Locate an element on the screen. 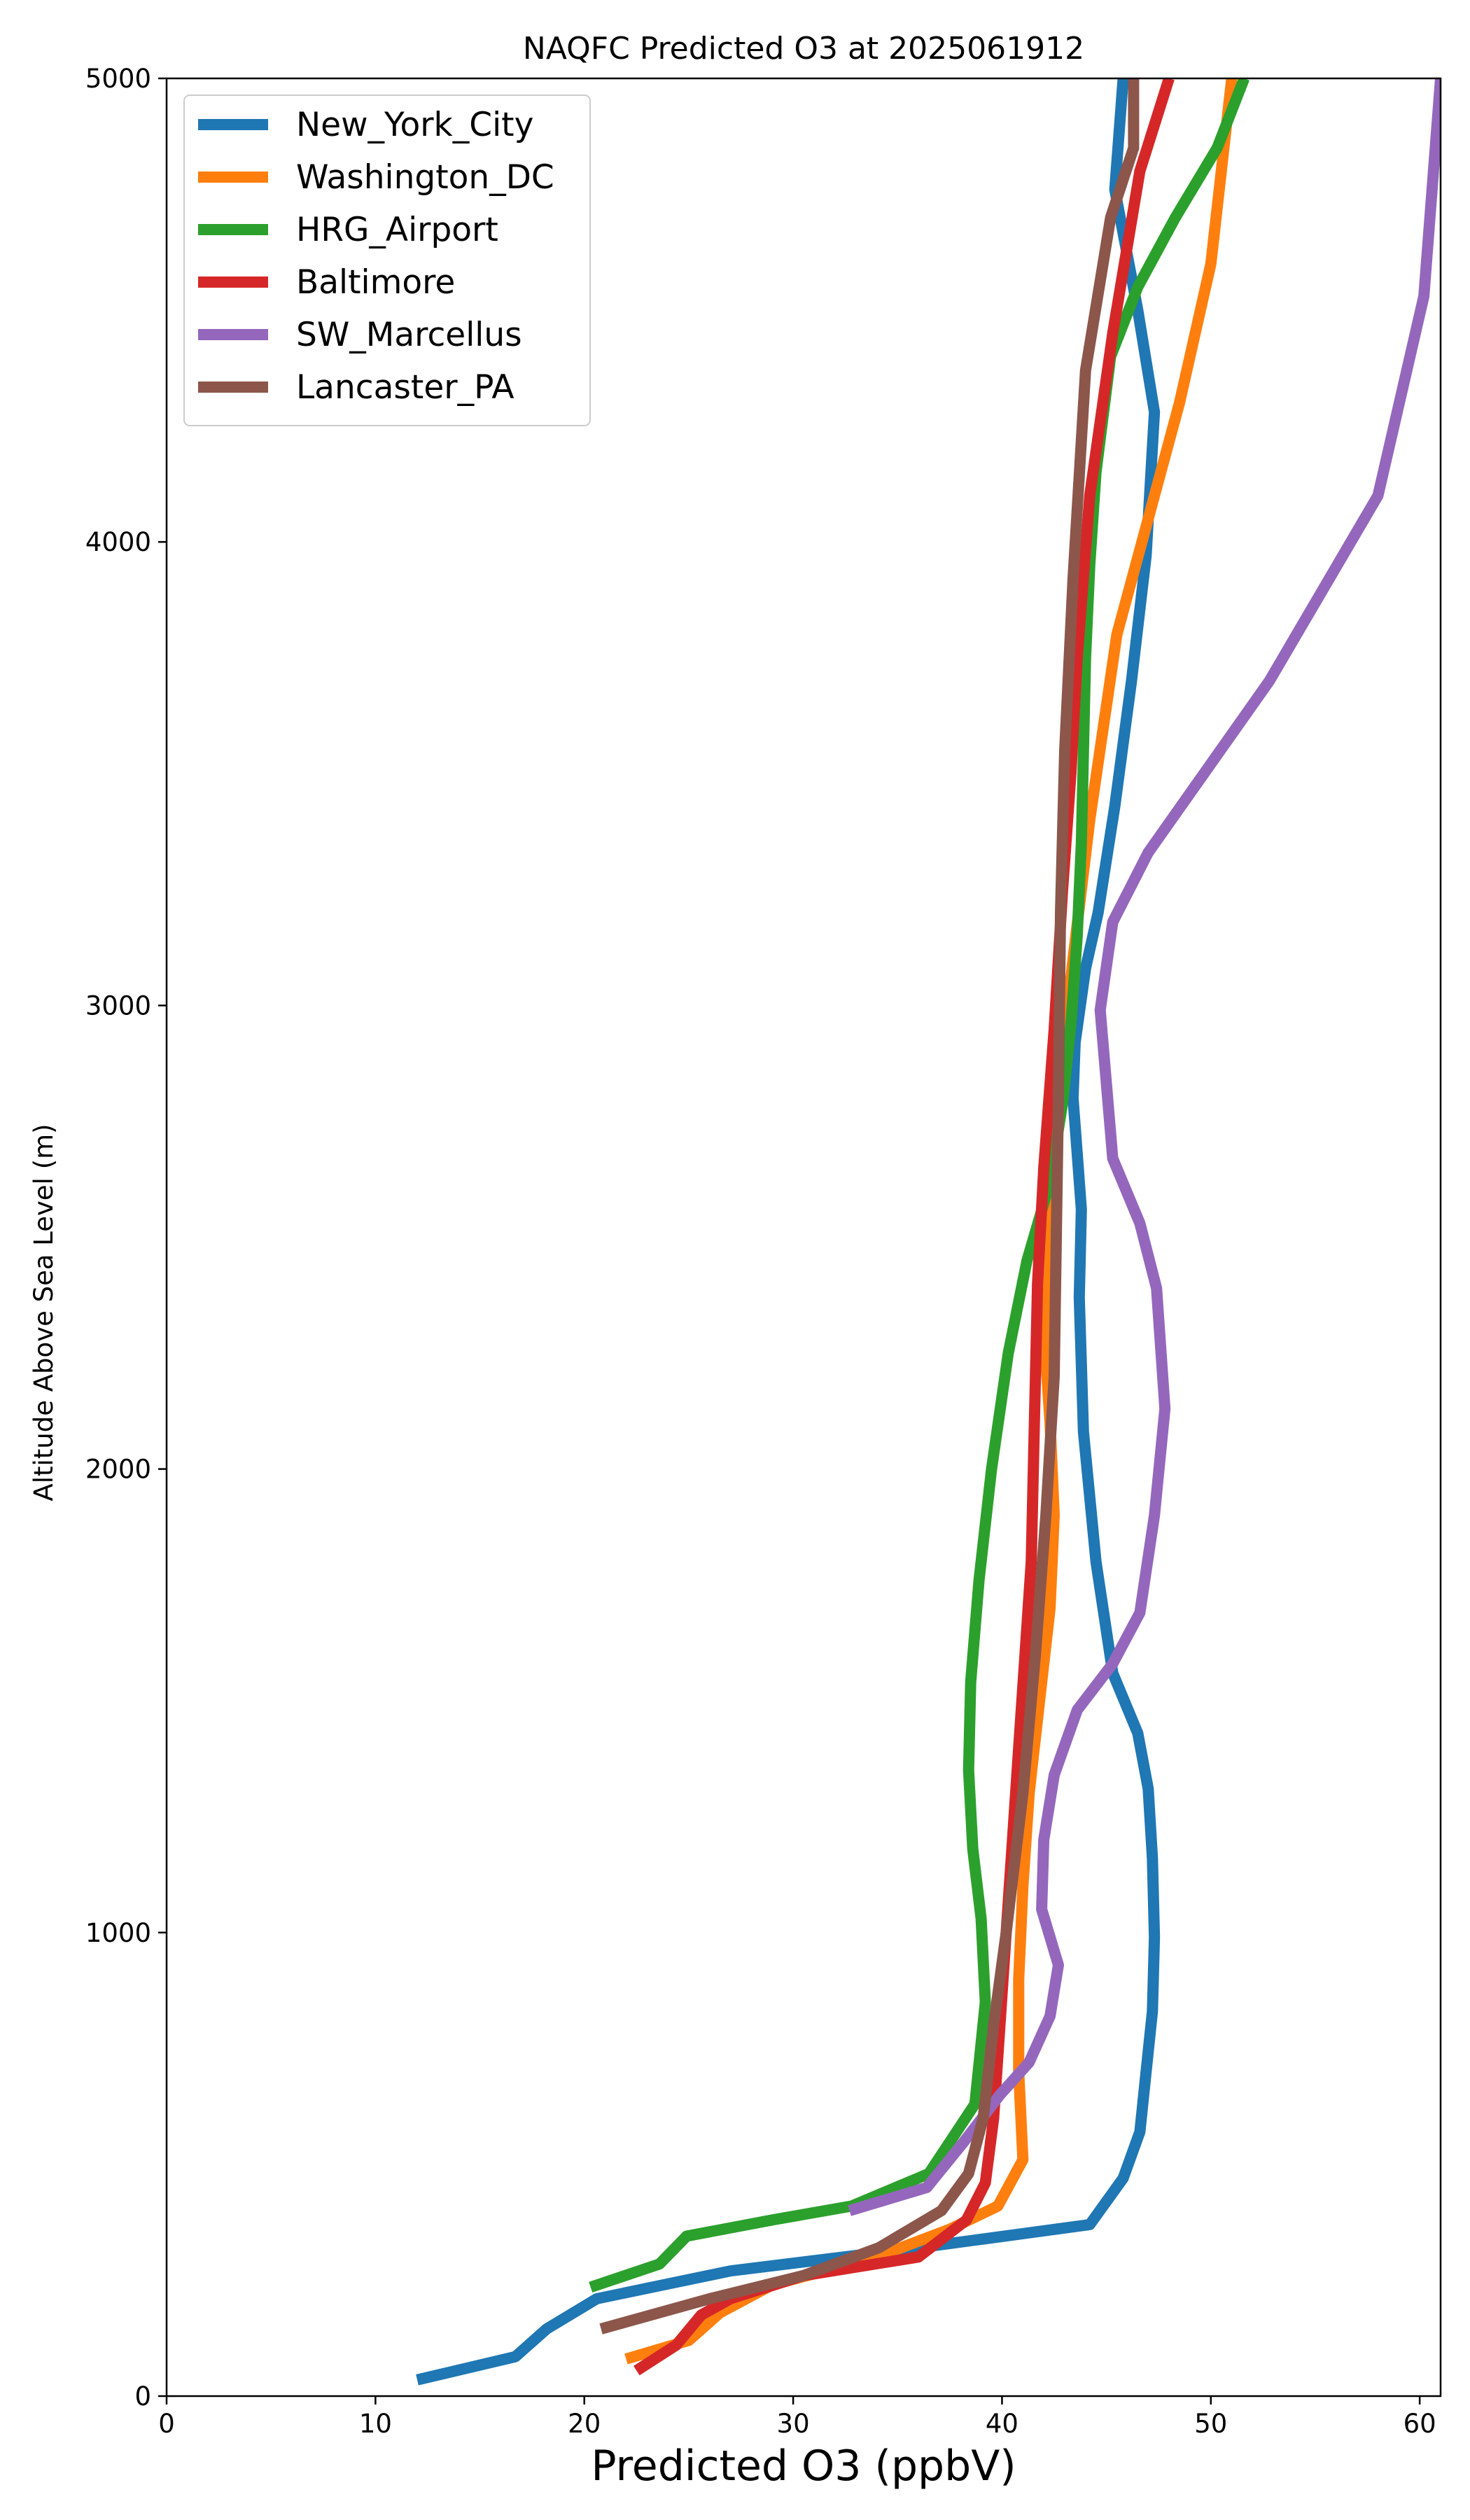 The image size is (1470, 2520). legend-label: Baltimore is located at coordinates (375, 282).